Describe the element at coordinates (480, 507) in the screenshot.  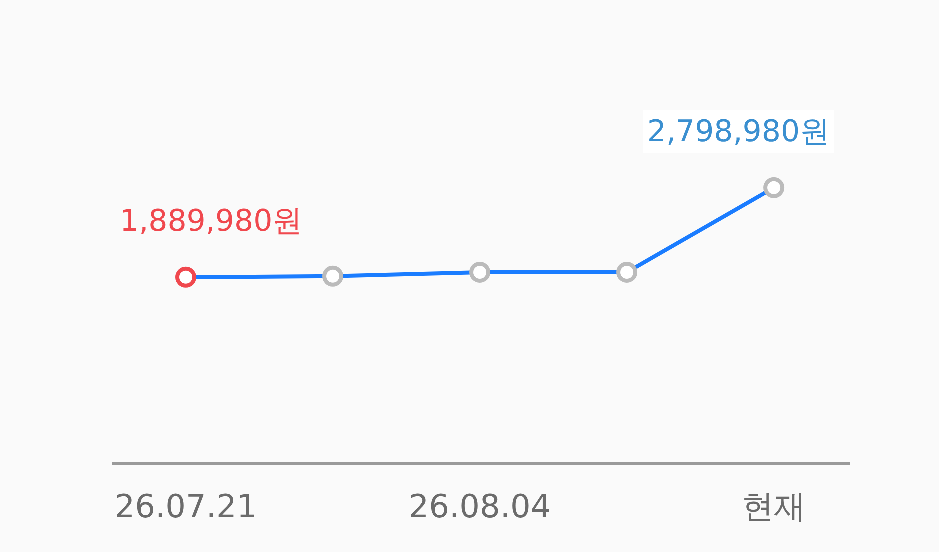
I see `x-tick-label: 26.08.04` at that location.